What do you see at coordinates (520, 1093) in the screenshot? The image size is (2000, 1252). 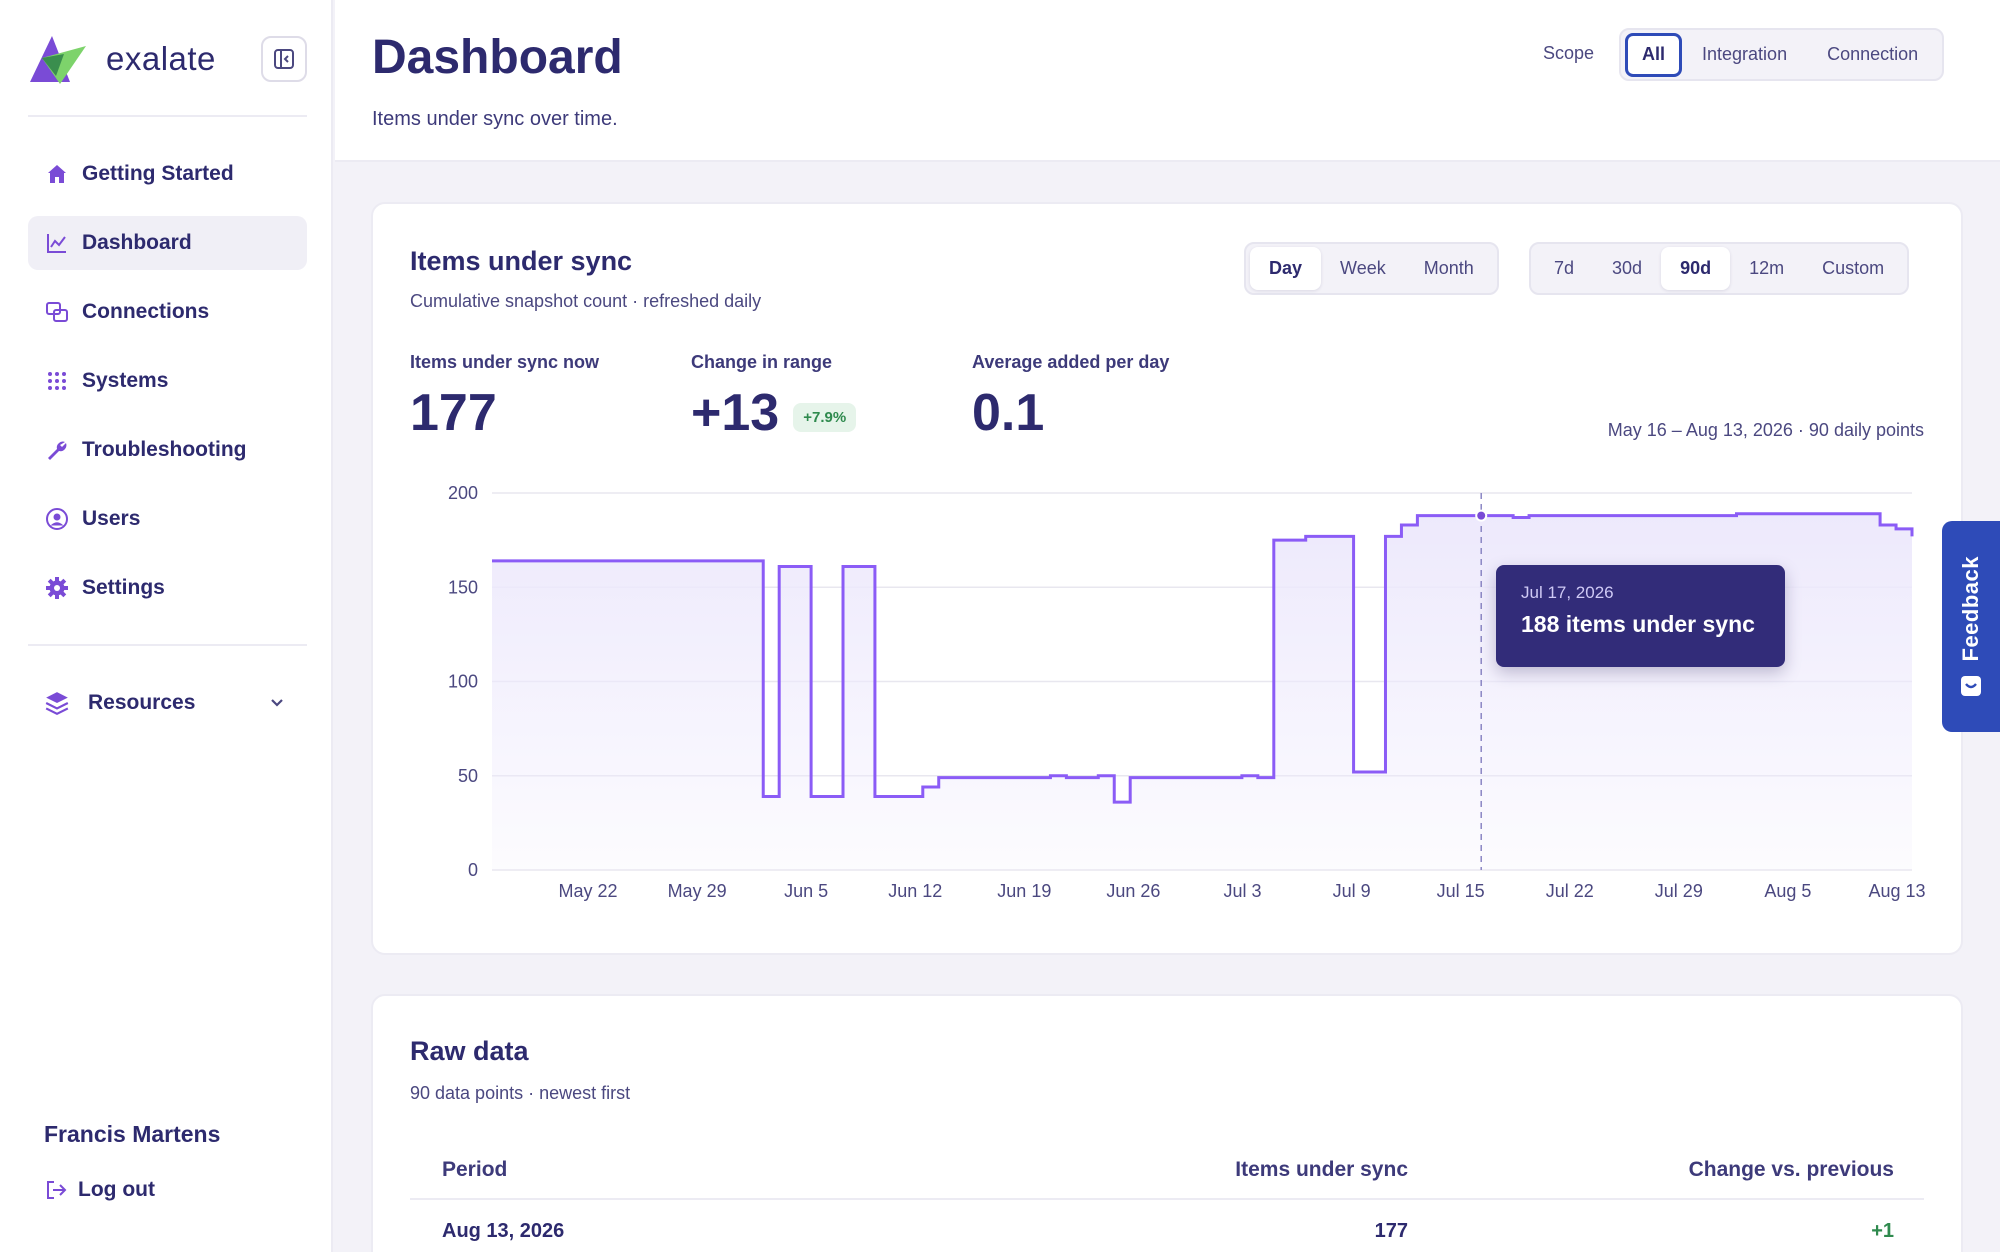 I see `raw-data-subtitle: 90 data points · newest first` at bounding box center [520, 1093].